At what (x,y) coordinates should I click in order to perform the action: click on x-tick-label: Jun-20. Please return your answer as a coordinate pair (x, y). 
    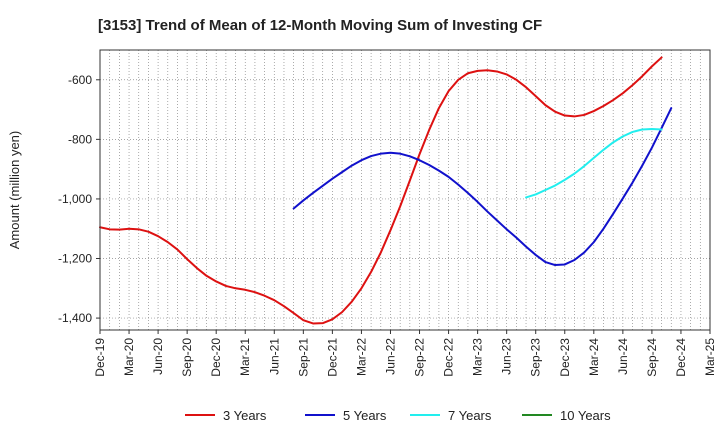
    Looking at the image, I should click on (158, 356).